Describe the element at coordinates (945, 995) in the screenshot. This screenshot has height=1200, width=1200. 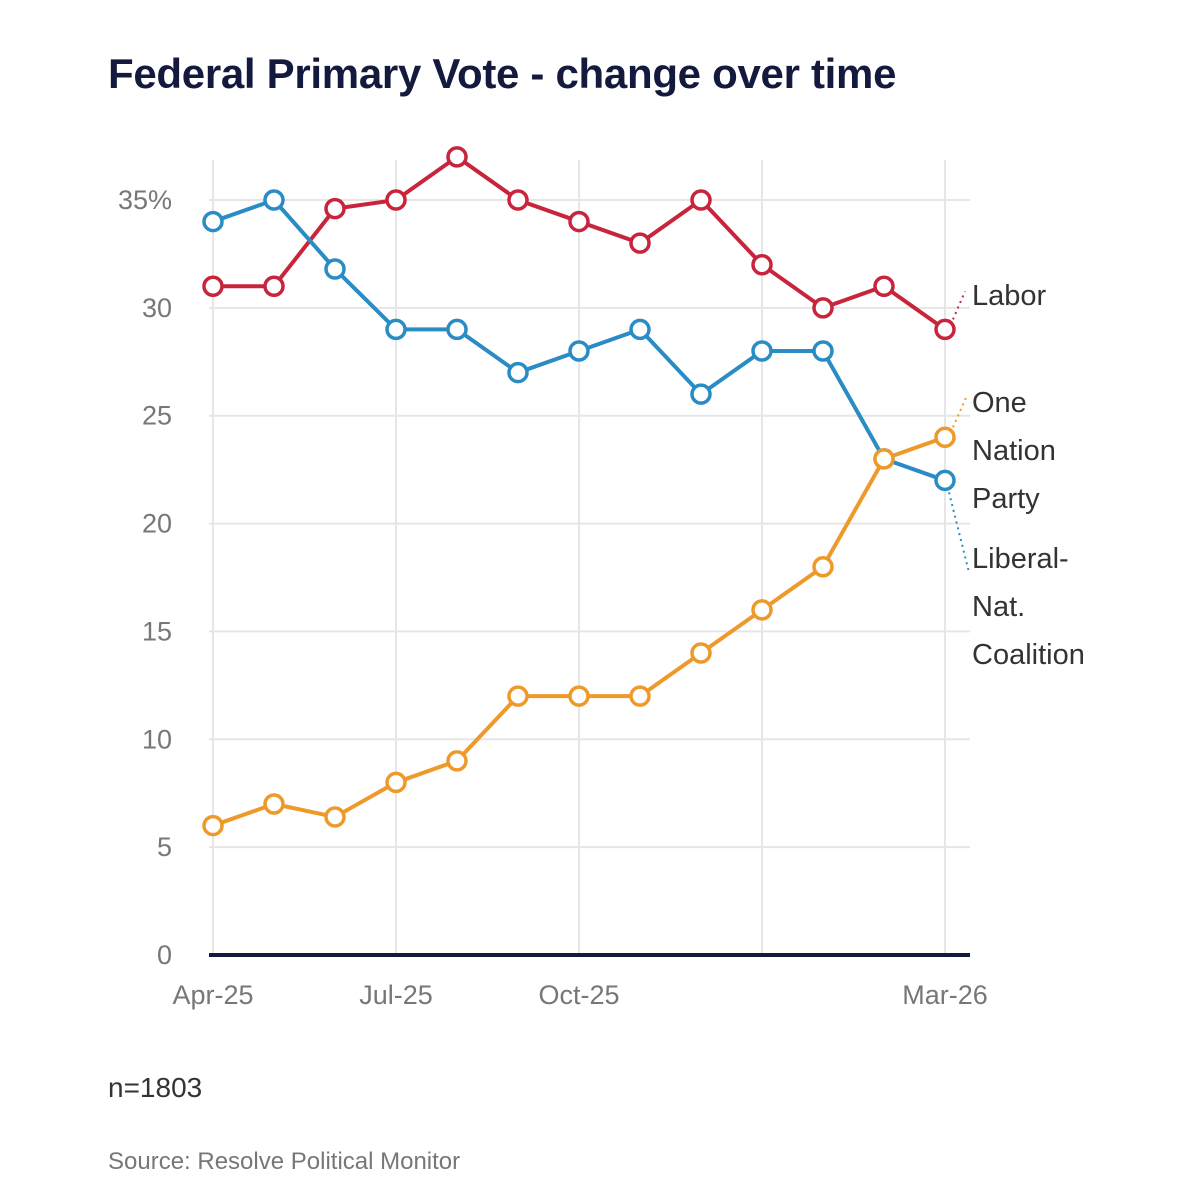
I see `x-tick-label-mar-26: Mar-26` at that location.